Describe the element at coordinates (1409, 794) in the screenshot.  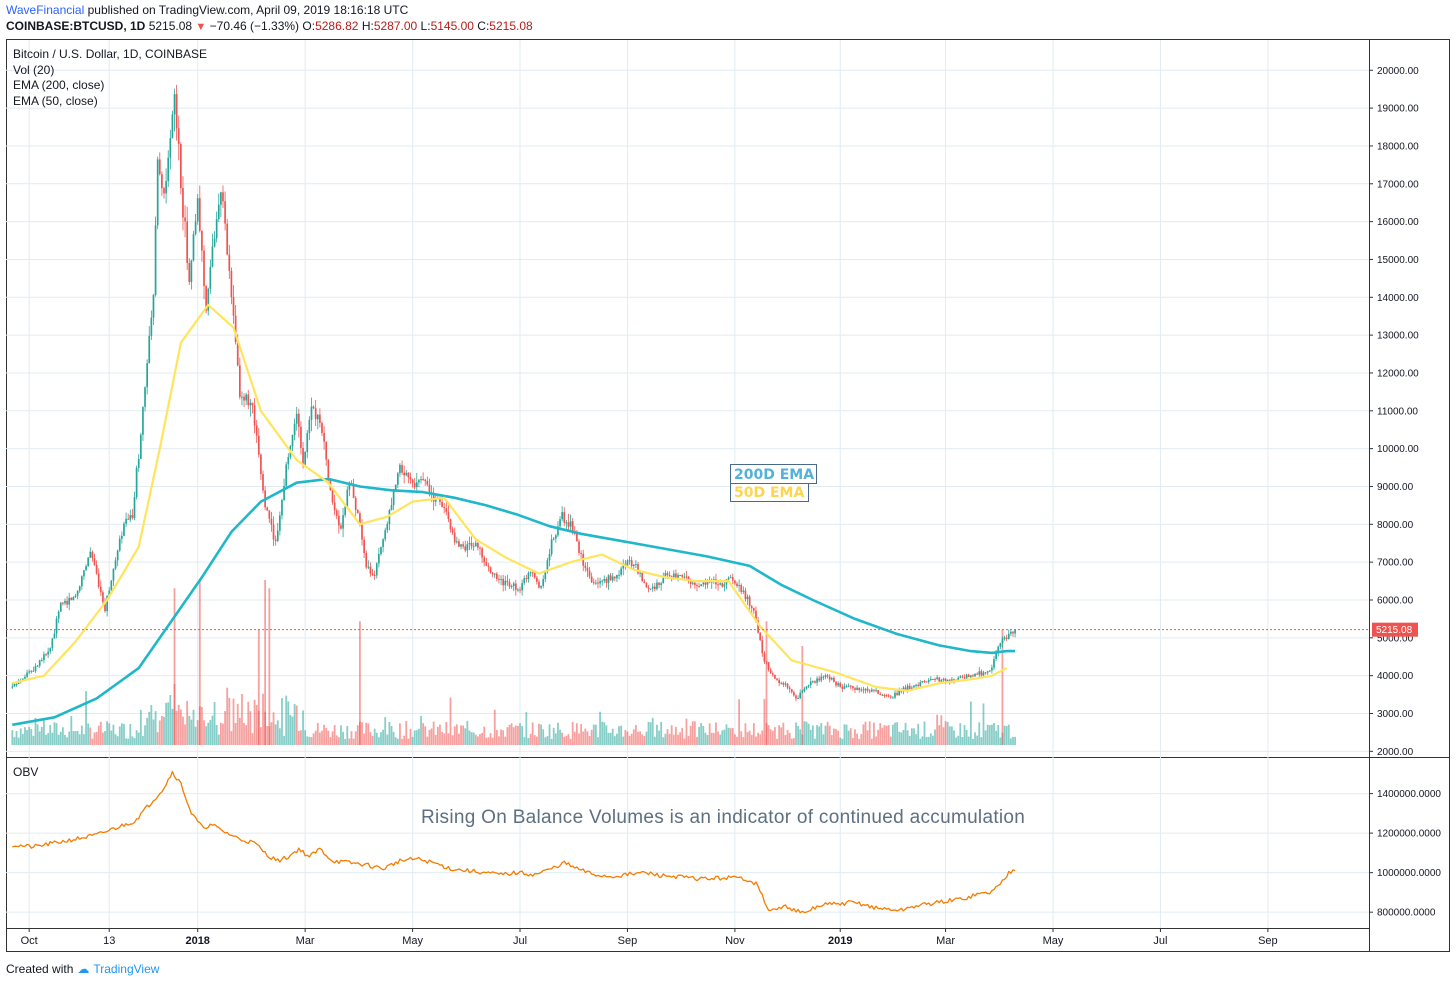
I see `obv-tick-label: 1400000.0000` at that location.